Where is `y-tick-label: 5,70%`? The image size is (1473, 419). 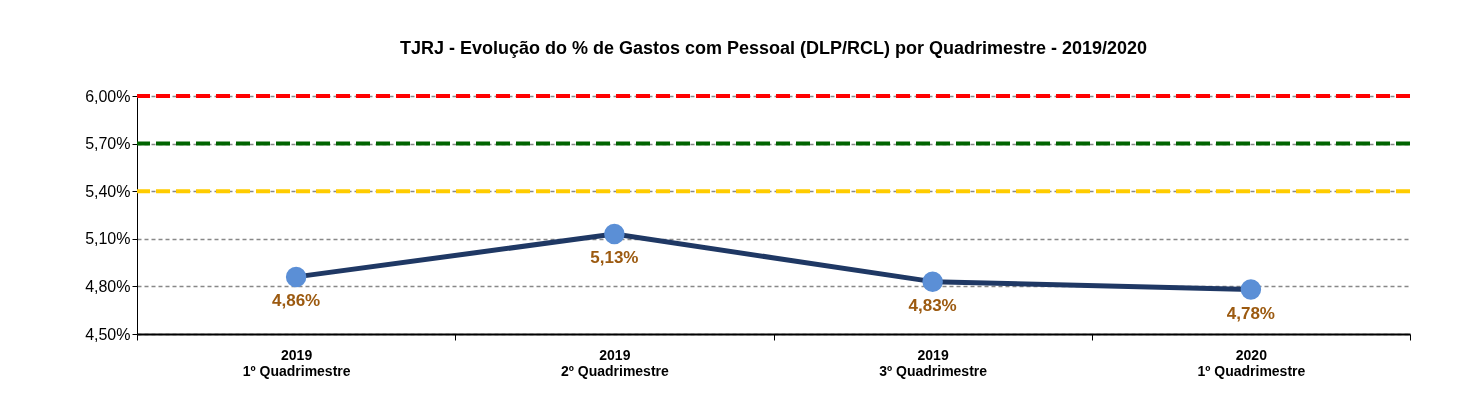
y-tick-label: 5,70% is located at coordinates (108, 144).